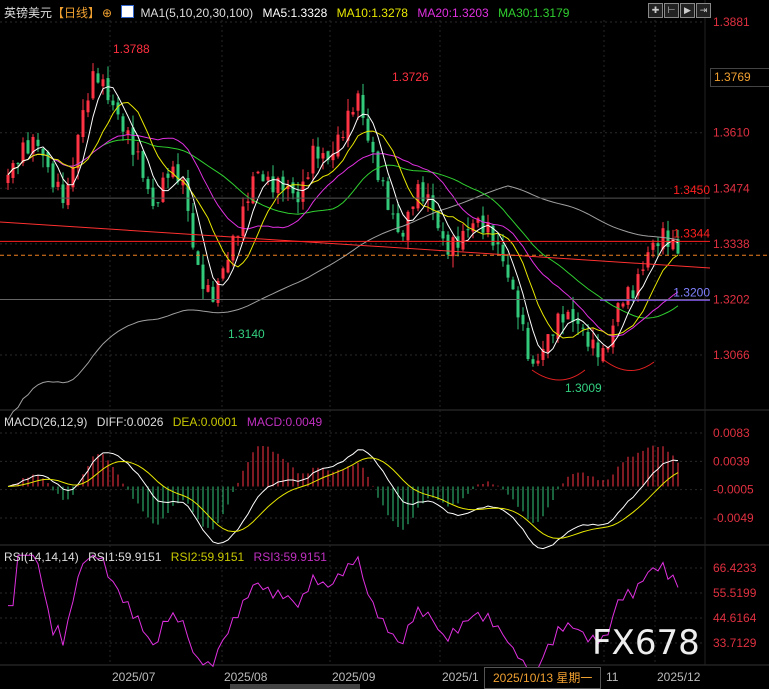 This screenshot has width=769, height=689. What do you see at coordinates (131, 49) in the screenshot?
I see `price-annotation: 1.3788` at bounding box center [131, 49].